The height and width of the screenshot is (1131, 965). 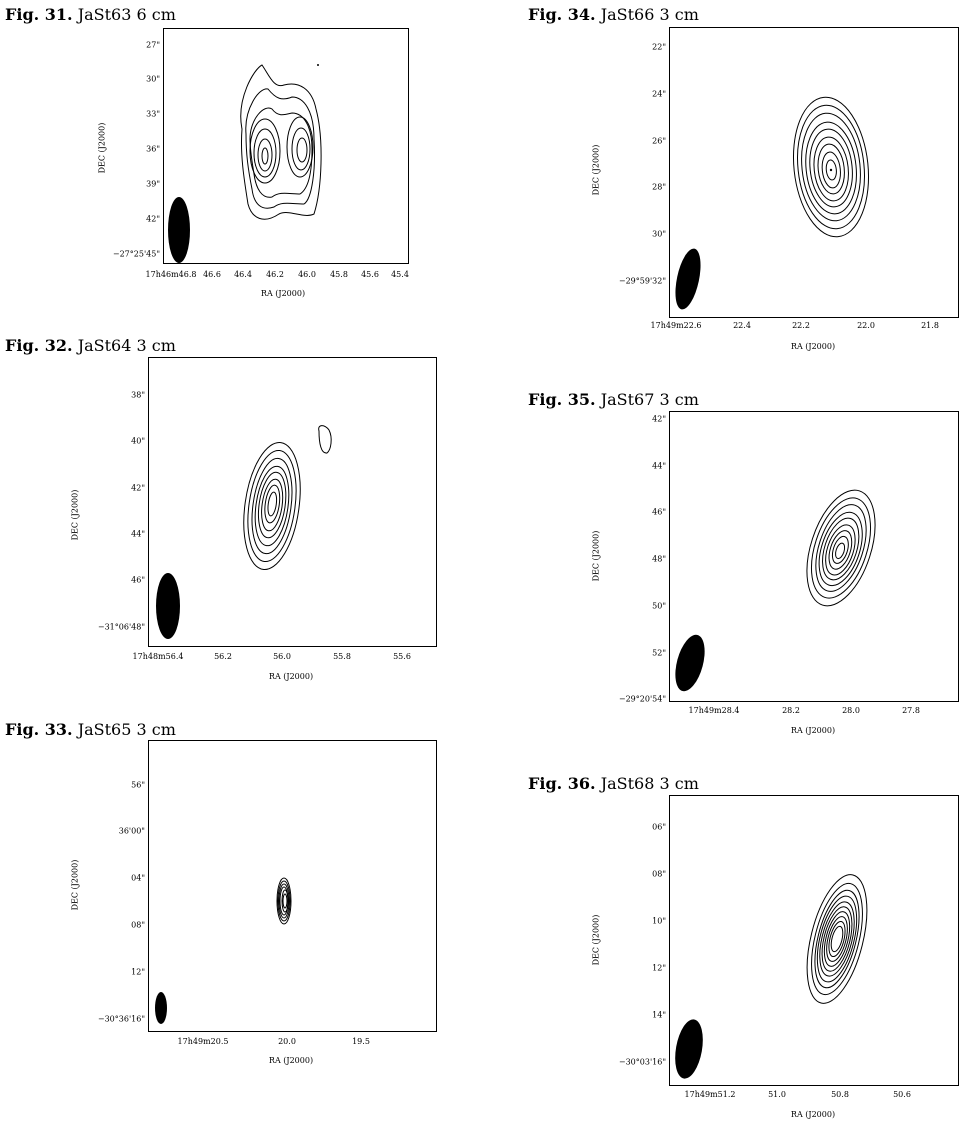 What do you see at coordinates (659, 187) in the screenshot?
I see `y-tick-label: 28"` at bounding box center [659, 187].